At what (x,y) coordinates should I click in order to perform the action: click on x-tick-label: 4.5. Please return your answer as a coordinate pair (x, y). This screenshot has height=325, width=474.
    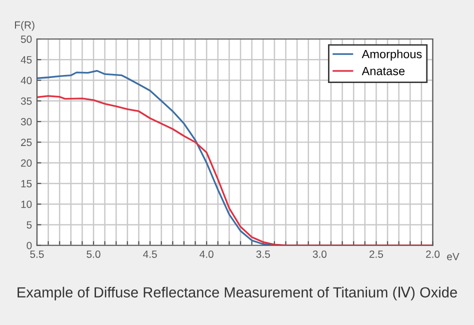
    Looking at the image, I should click on (150, 254).